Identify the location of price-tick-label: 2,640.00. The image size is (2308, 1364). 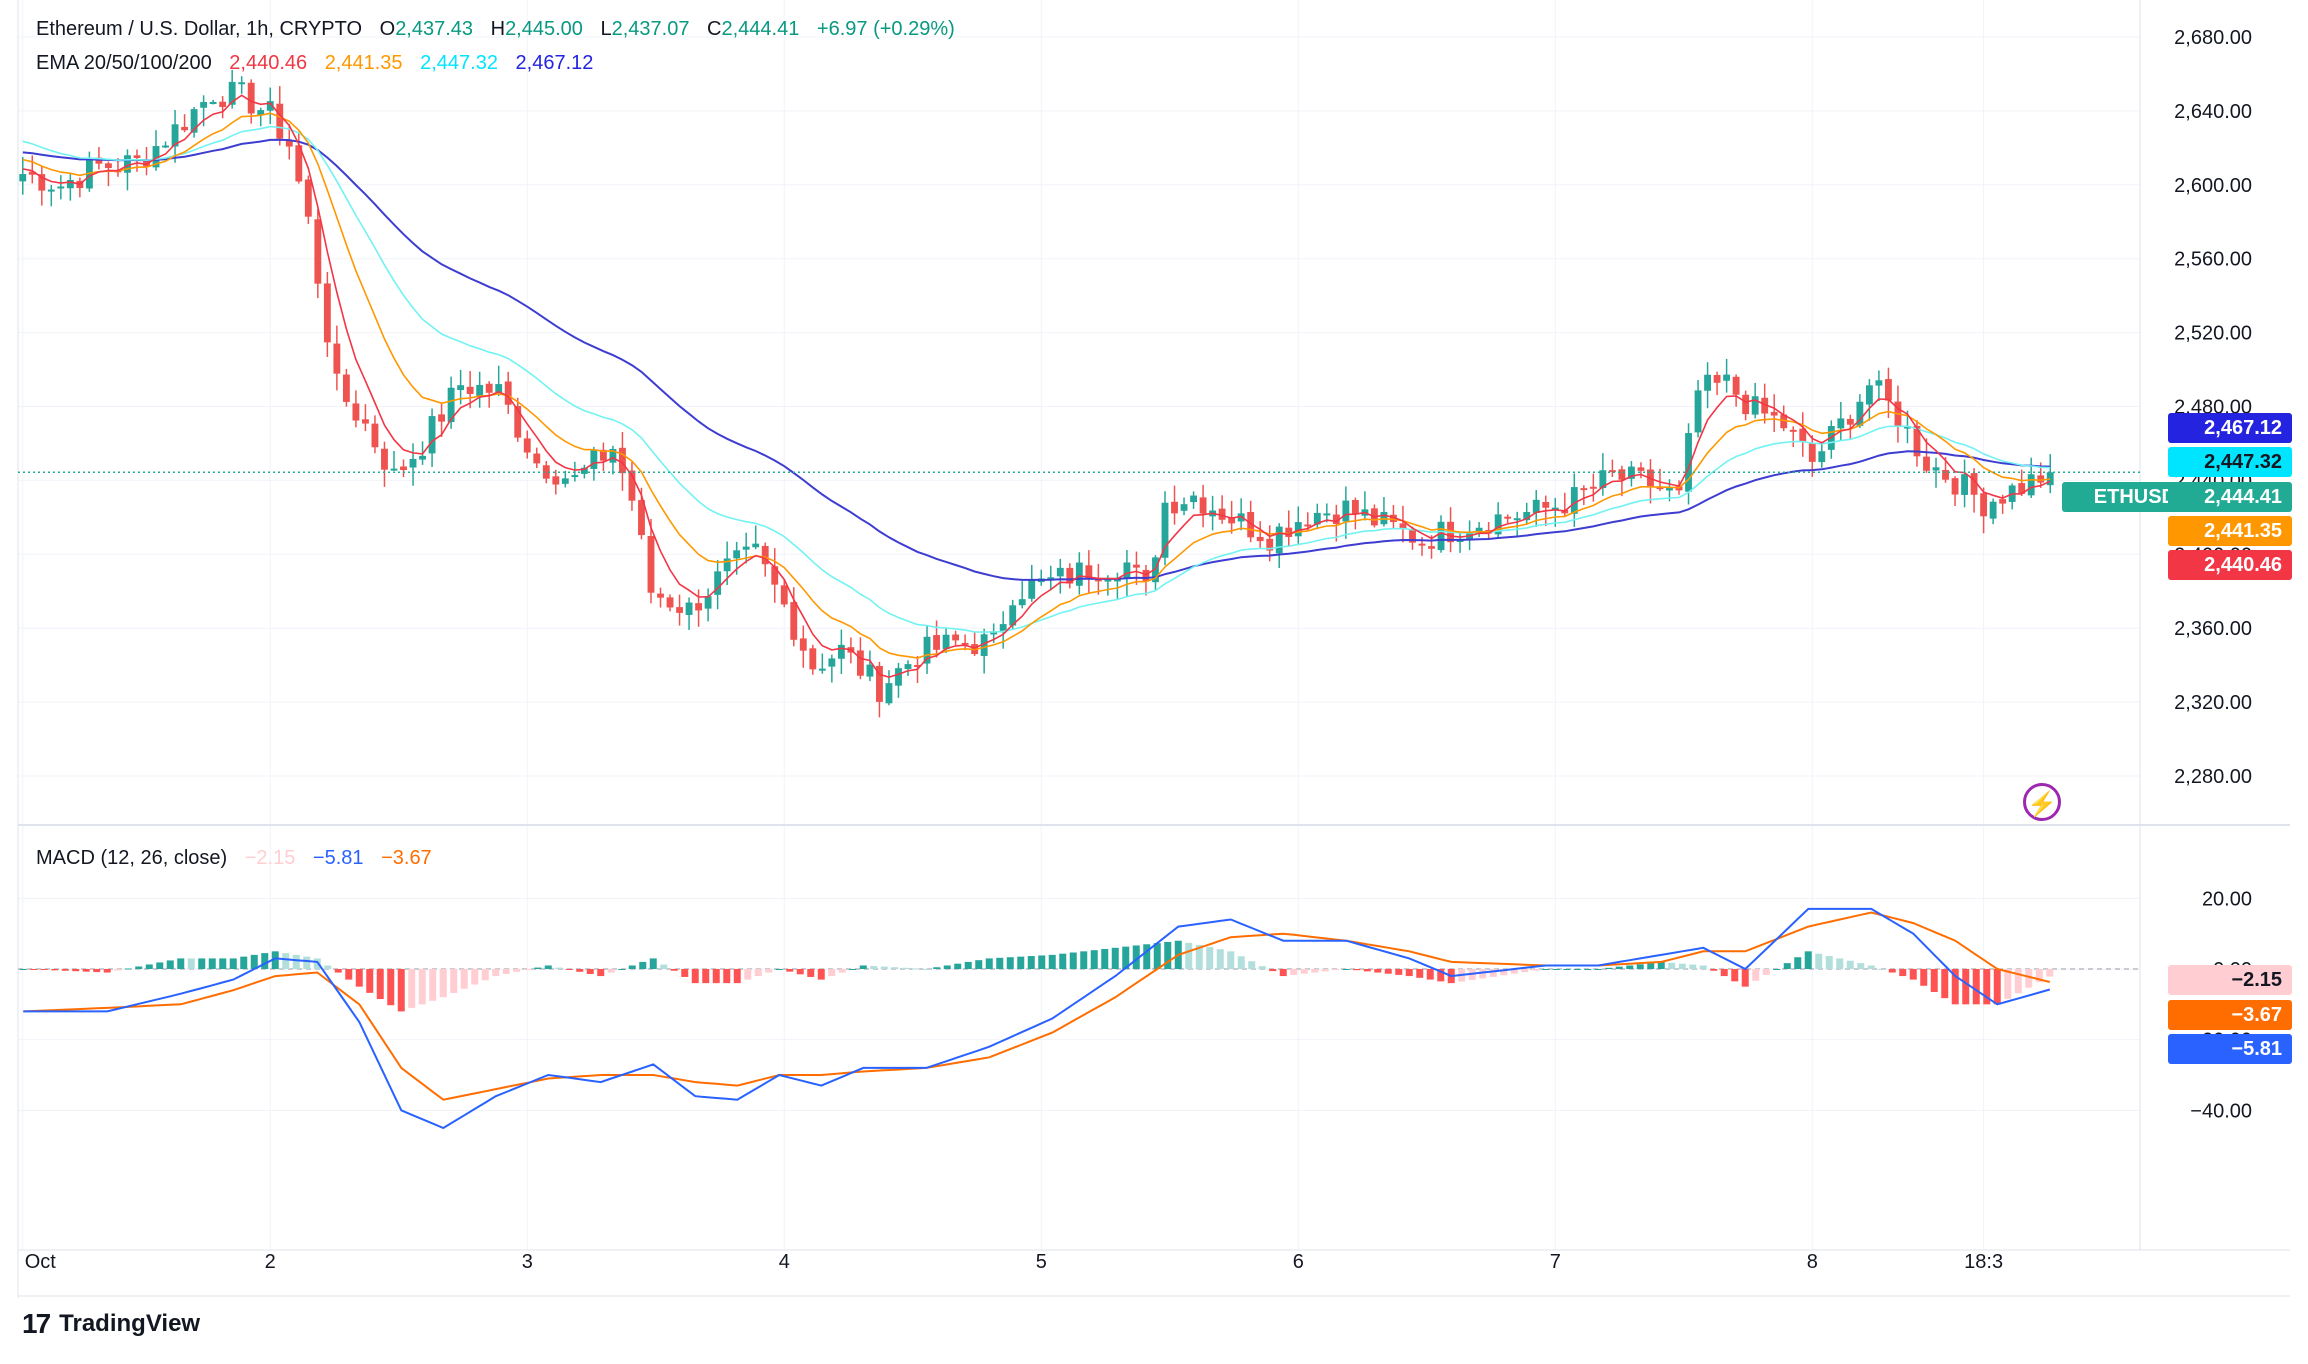
(2213, 112).